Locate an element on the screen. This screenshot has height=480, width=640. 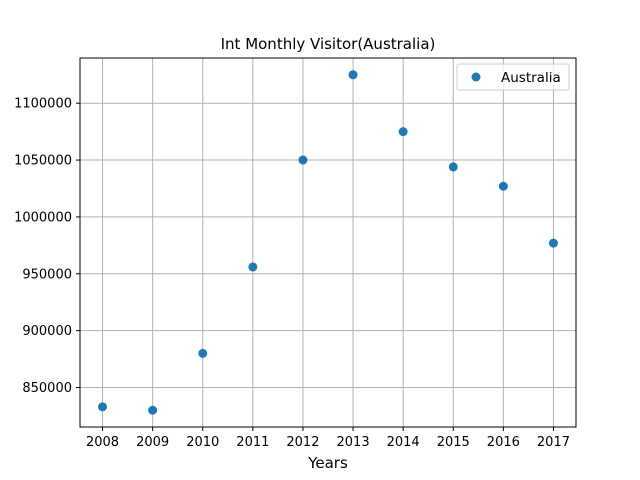
legend: Australia is located at coordinates (513, 77).